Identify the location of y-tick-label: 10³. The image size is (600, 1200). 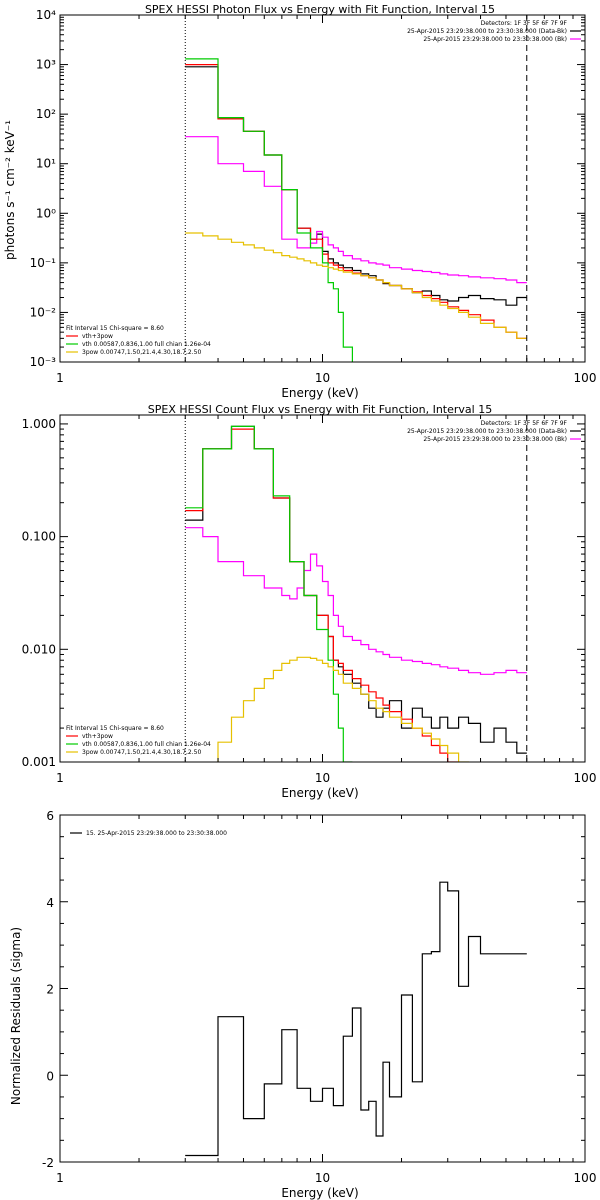
(46, 65).